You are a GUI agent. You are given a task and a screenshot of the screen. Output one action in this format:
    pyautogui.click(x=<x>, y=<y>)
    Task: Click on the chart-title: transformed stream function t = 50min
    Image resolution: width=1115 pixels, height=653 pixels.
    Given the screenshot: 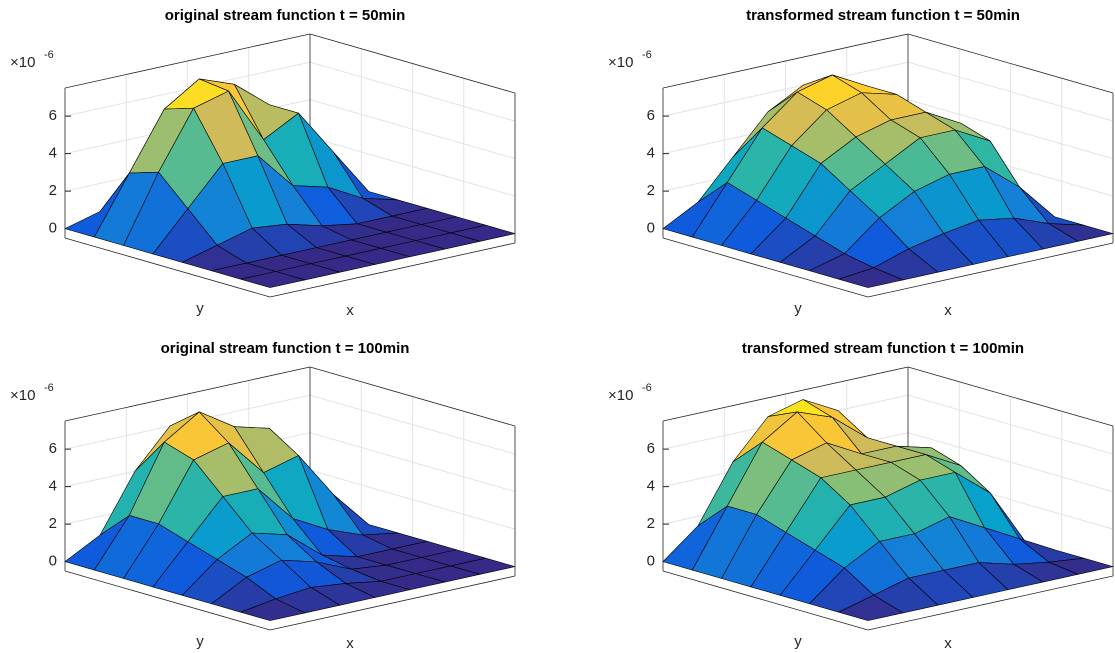 What is the action you would take?
    pyautogui.click(x=883, y=15)
    